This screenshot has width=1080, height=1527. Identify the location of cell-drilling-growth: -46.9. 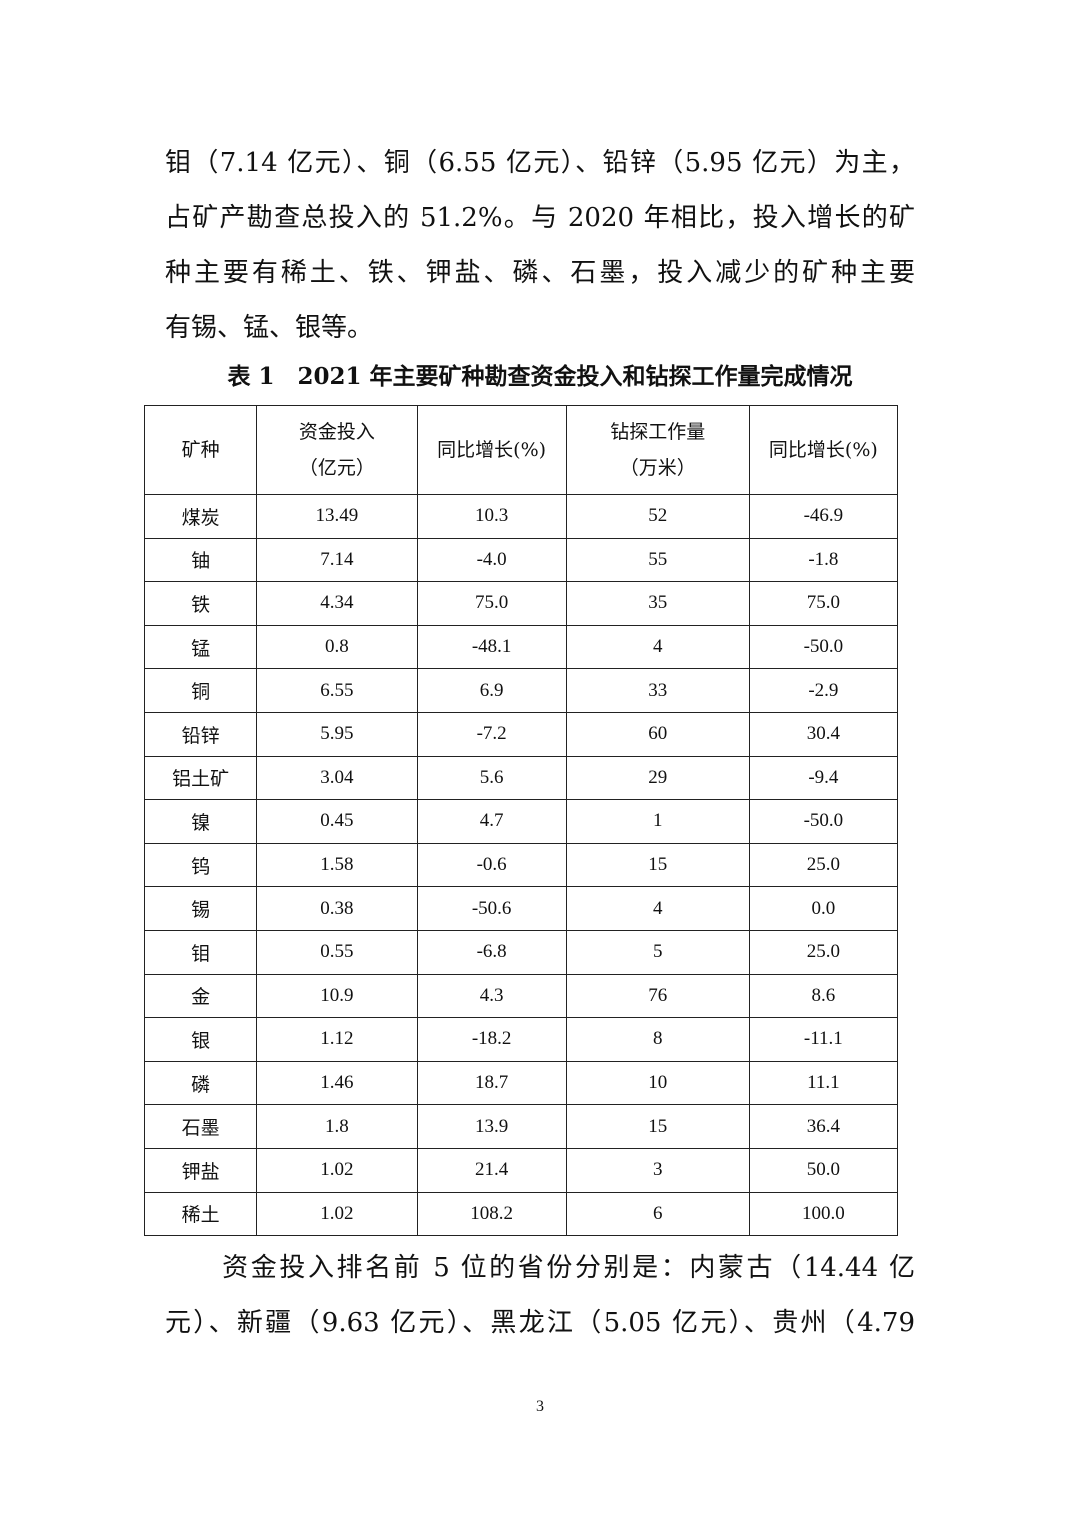
(823, 516).